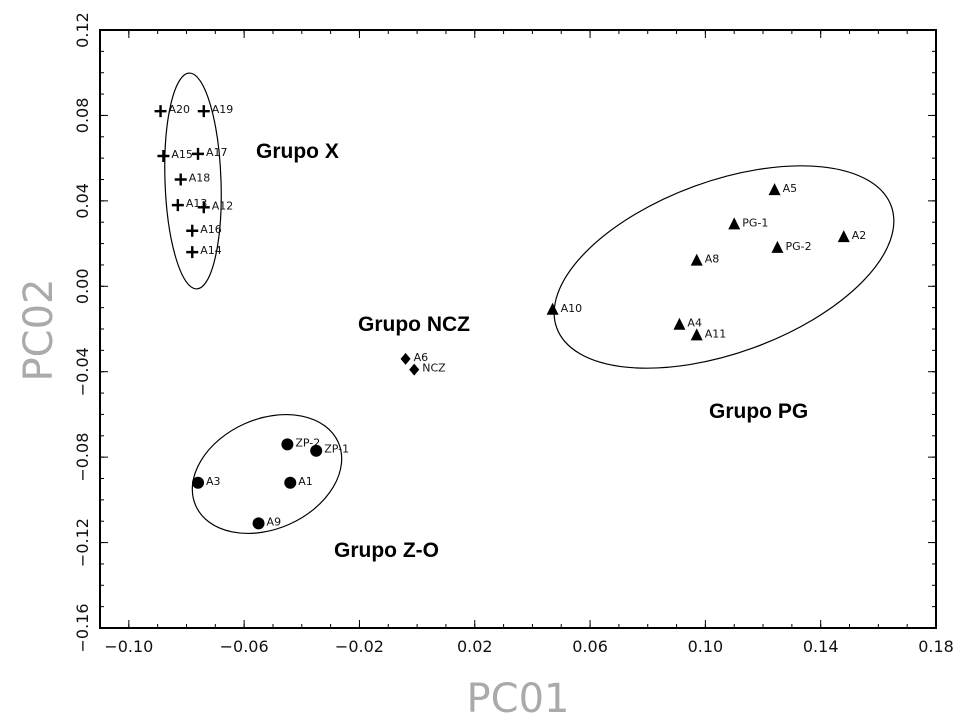 This screenshot has width=965, height=719. Describe the element at coordinates (198, 482) in the screenshot. I see `point-a3` at that location.